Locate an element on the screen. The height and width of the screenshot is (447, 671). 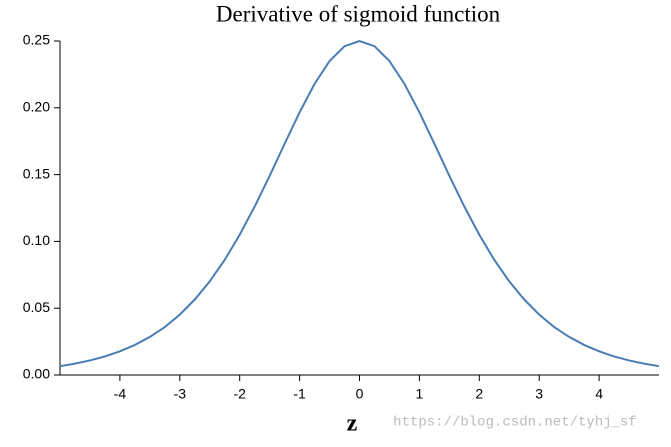
y-tick-label: 0.15 is located at coordinates (36, 173).